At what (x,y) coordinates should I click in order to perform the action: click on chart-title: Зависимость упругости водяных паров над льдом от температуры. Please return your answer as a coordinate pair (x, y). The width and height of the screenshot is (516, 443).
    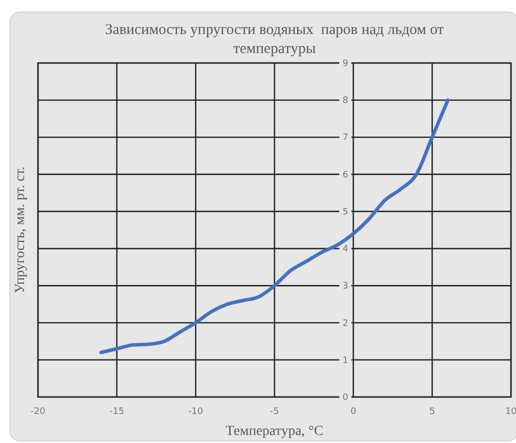
    Looking at the image, I should click on (274, 39).